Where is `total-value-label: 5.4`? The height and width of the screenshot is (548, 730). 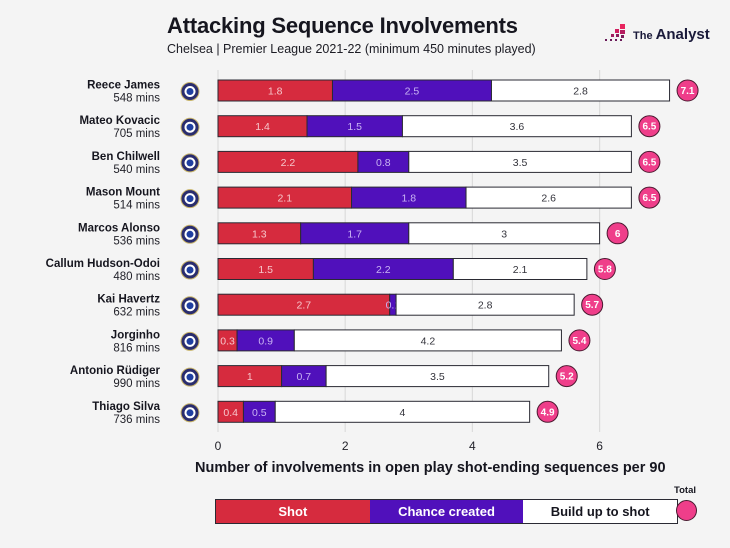
total-value-label: 5.4 is located at coordinates (579, 341).